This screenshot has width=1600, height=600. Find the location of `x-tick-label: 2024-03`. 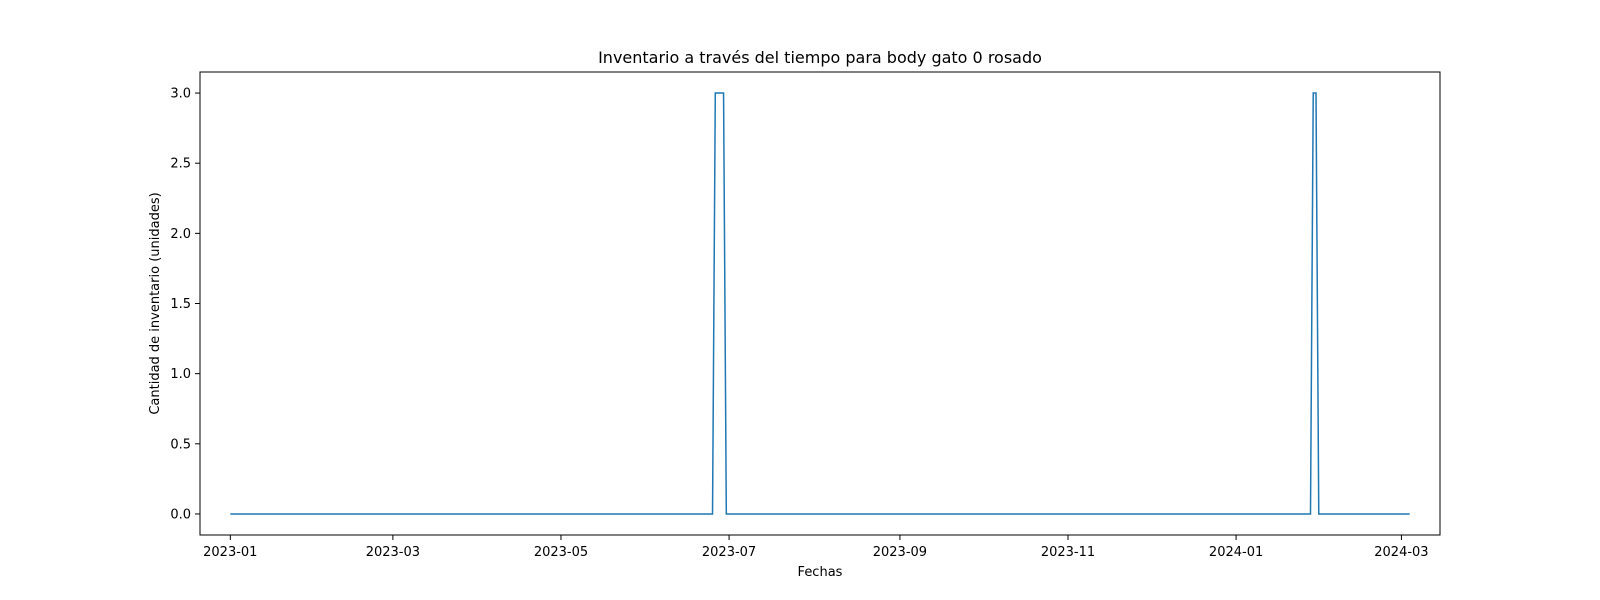

x-tick-label: 2024-03 is located at coordinates (1401, 552).